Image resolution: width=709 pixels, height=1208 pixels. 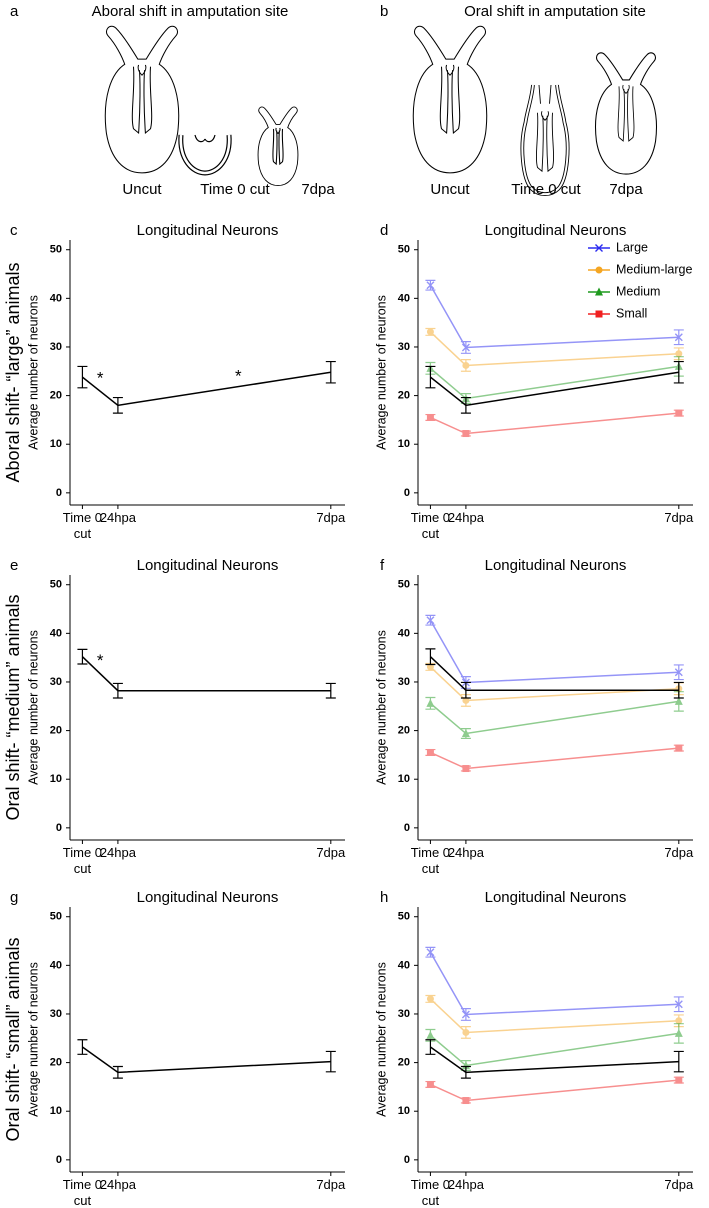 I want to click on panel-letter: h, so click(x=384, y=897).